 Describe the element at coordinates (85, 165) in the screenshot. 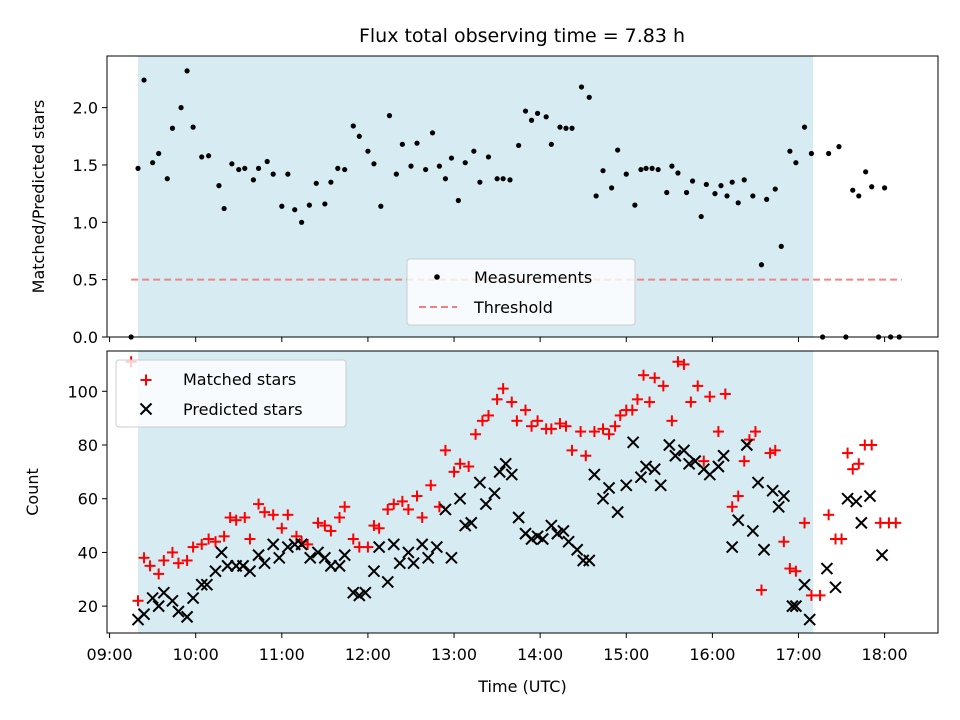

I see `top-y-tick-label: 1.5` at that location.